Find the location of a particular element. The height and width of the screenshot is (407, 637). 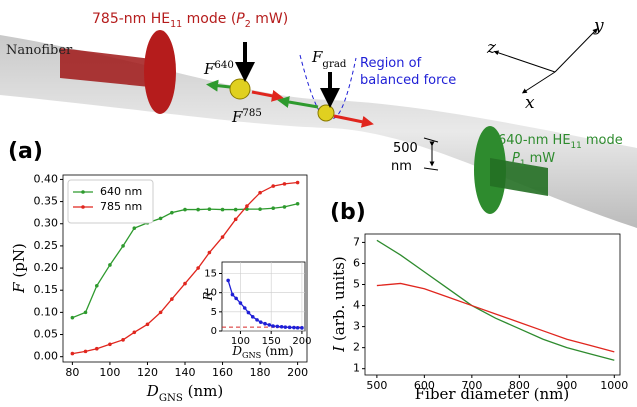

y-tick-label: 3 is located at coordinates (356, 326).